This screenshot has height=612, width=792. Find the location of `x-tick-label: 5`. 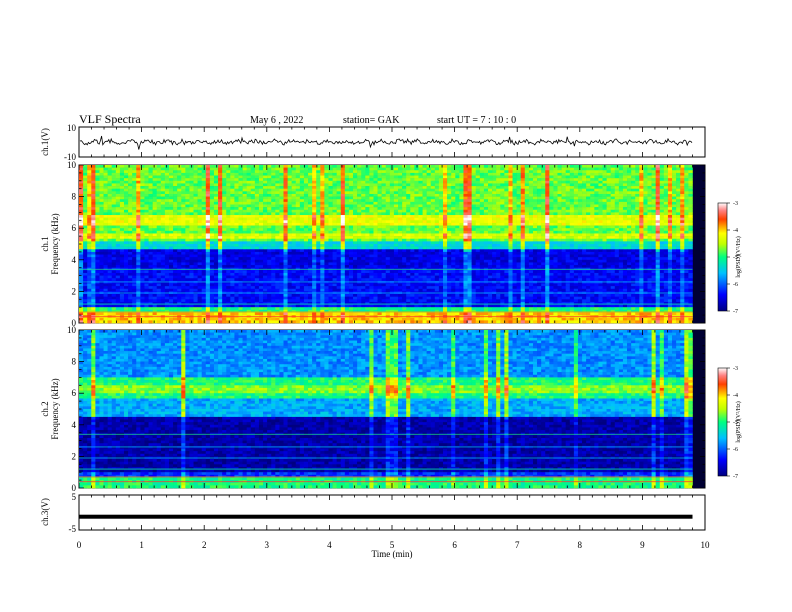

x-tick-label: 5 is located at coordinates (392, 545).